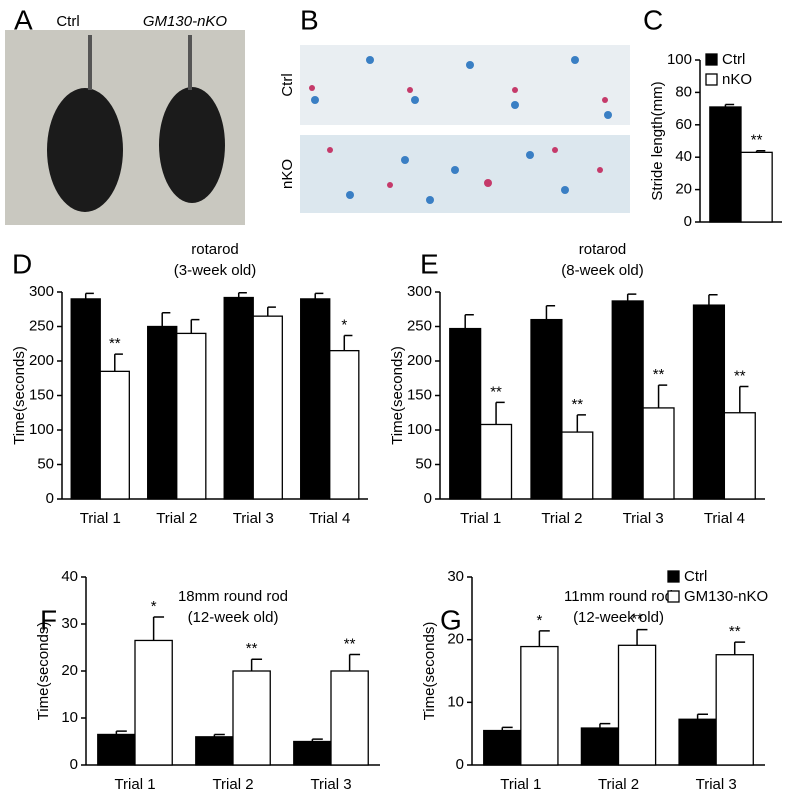  Describe the element at coordinates (458, 136) in the screenshot. I see `footprints` at that location.